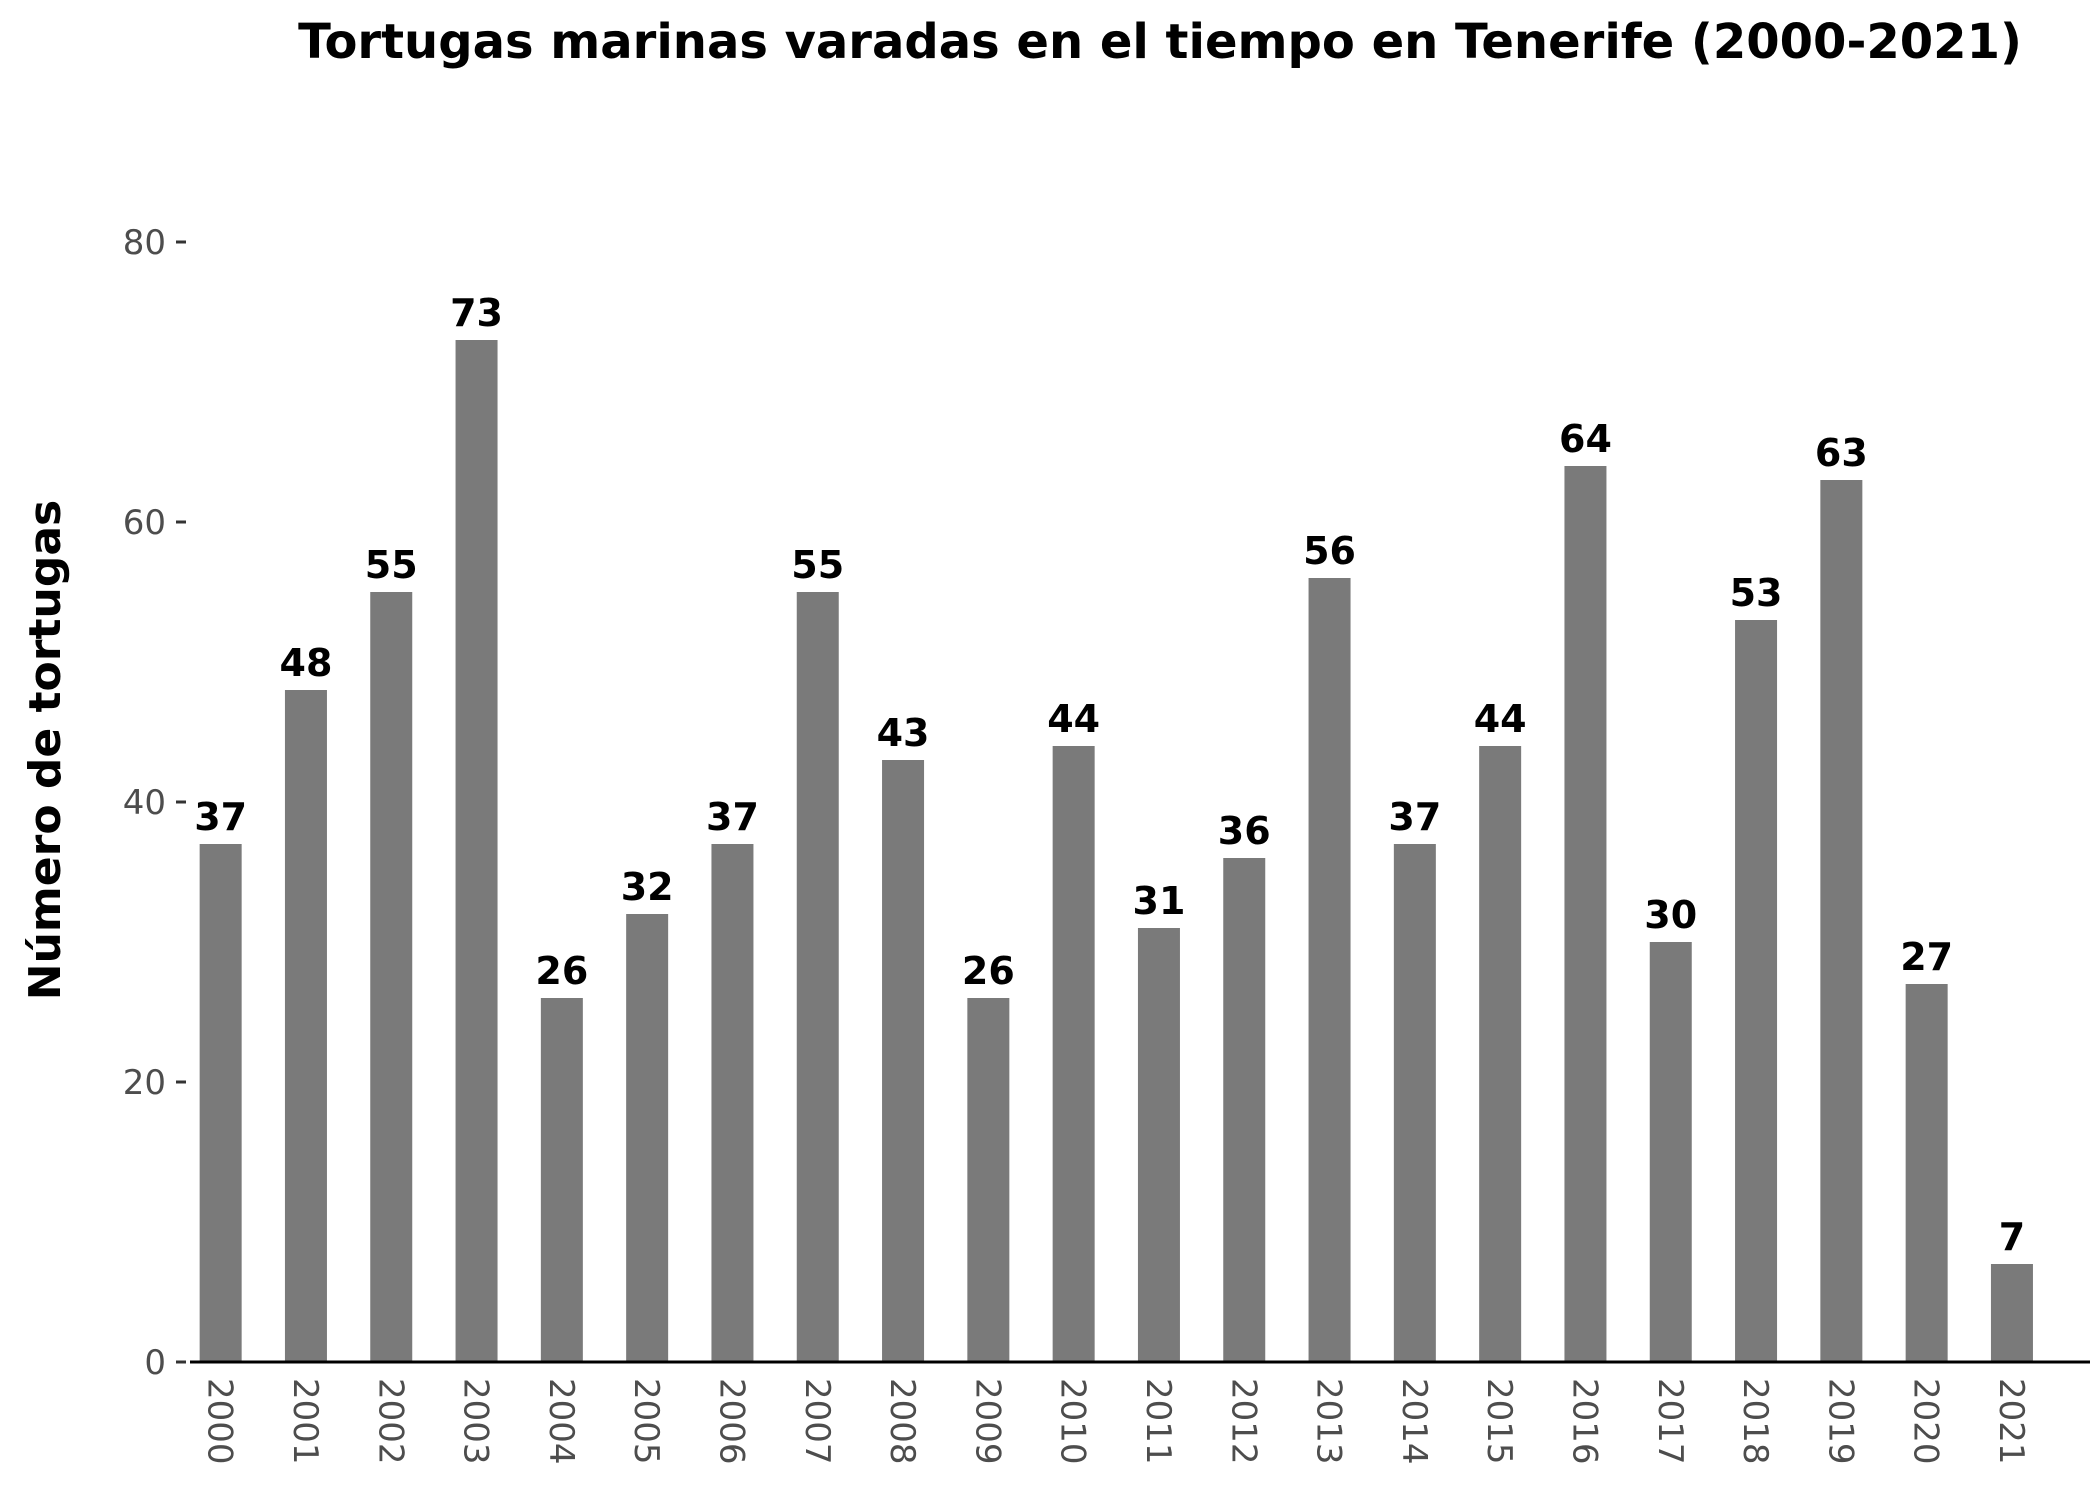 This screenshot has width=2100, height=1500. What do you see at coordinates (1585, 914) in the screenshot?
I see `bar-2016` at bounding box center [1585, 914].